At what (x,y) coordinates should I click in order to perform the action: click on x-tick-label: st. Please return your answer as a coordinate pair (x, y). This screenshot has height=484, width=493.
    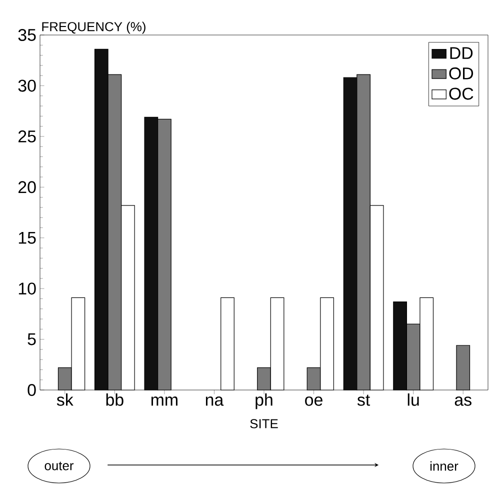
    Looking at the image, I should click on (363, 400).